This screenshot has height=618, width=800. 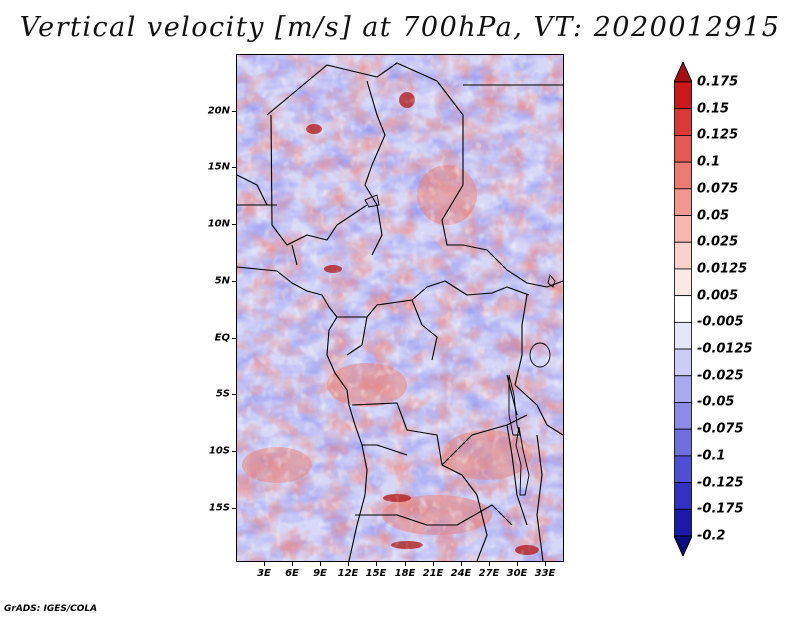 What do you see at coordinates (718, 296) in the screenshot?
I see `colorbar-level-label: 0.005` at bounding box center [718, 296].